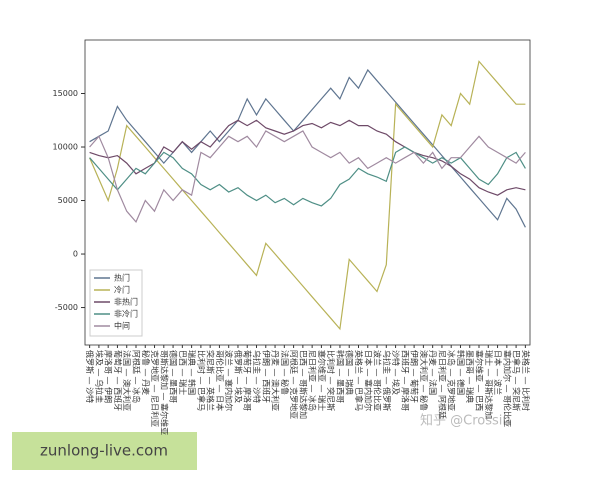  I want to click on legend-label: 热门, so click(122, 278).